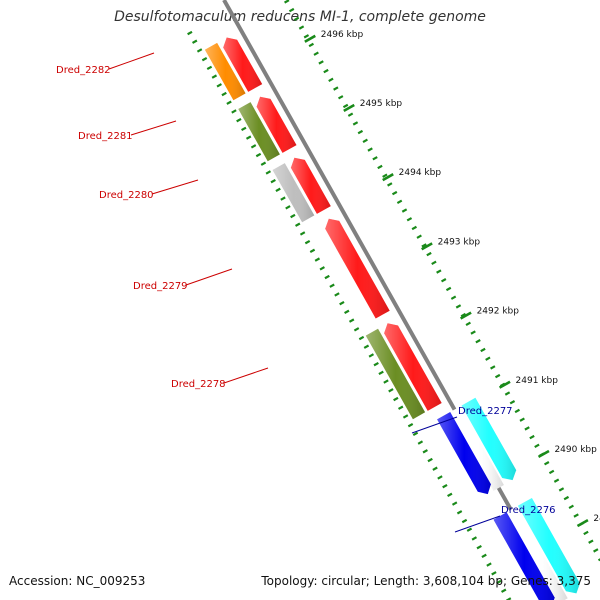 This screenshot has height=600, width=600. What do you see at coordinates (105, 136) in the screenshot?
I see `gene-label: Dred_2281` at bounding box center [105, 136].